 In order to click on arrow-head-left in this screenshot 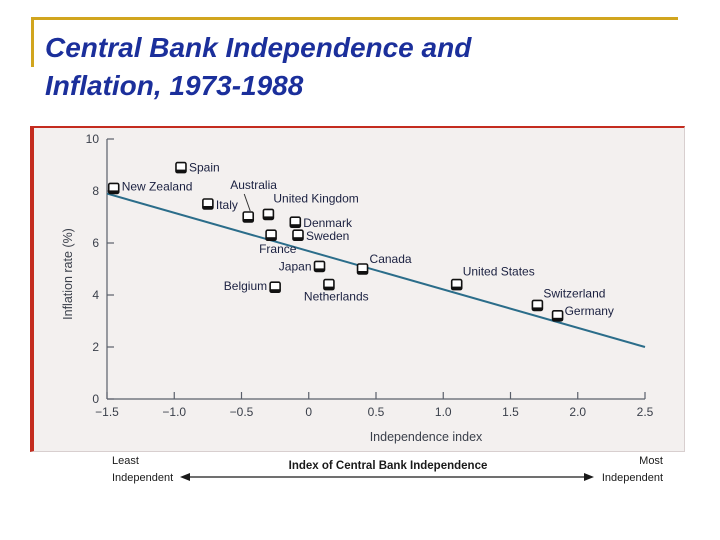, I will do `click(185, 477)`.